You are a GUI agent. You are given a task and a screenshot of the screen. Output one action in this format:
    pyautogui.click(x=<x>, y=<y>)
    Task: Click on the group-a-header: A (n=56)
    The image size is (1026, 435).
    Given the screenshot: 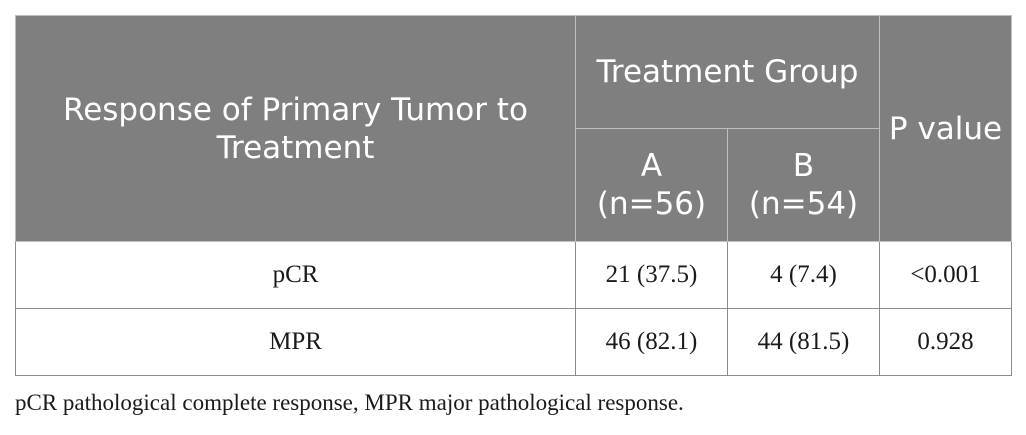 What is the action you would take?
    pyautogui.click(x=651, y=185)
    